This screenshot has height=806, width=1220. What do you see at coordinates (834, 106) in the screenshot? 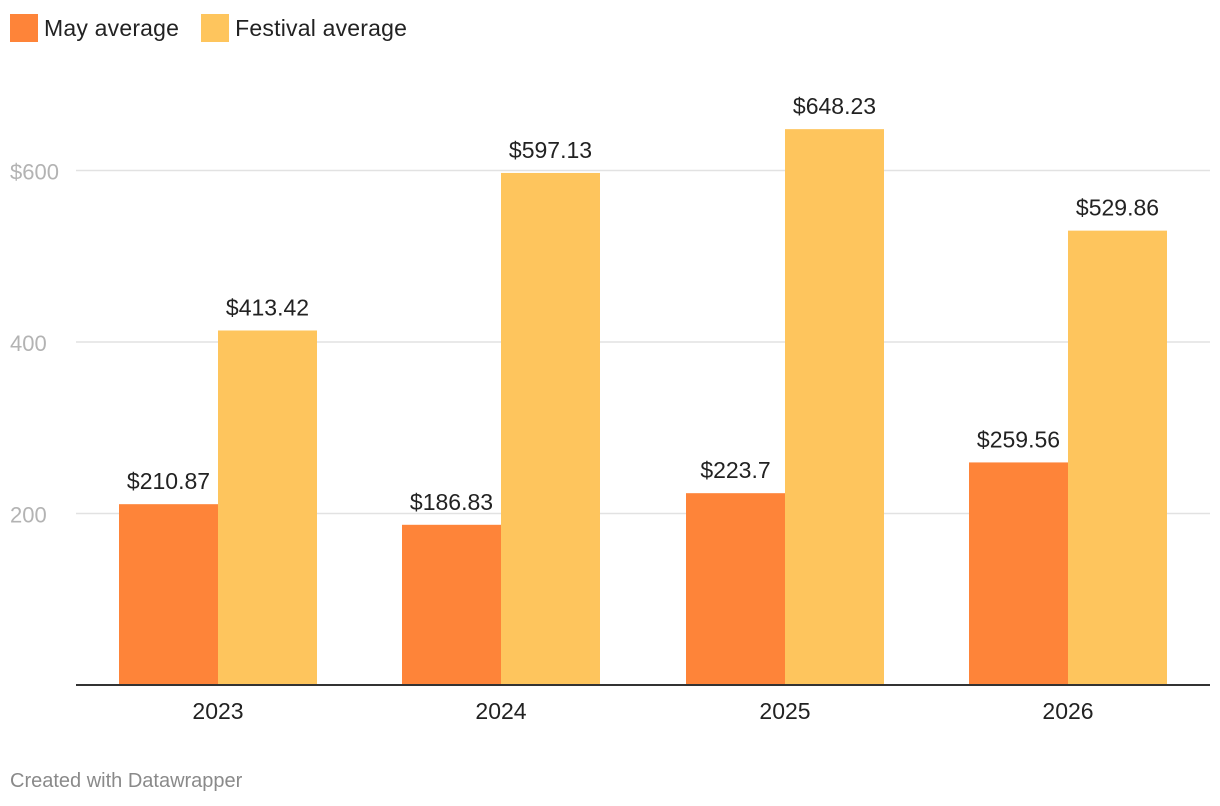
I see `data-label-festival-2025: $648.23` at bounding box center [834, 106].